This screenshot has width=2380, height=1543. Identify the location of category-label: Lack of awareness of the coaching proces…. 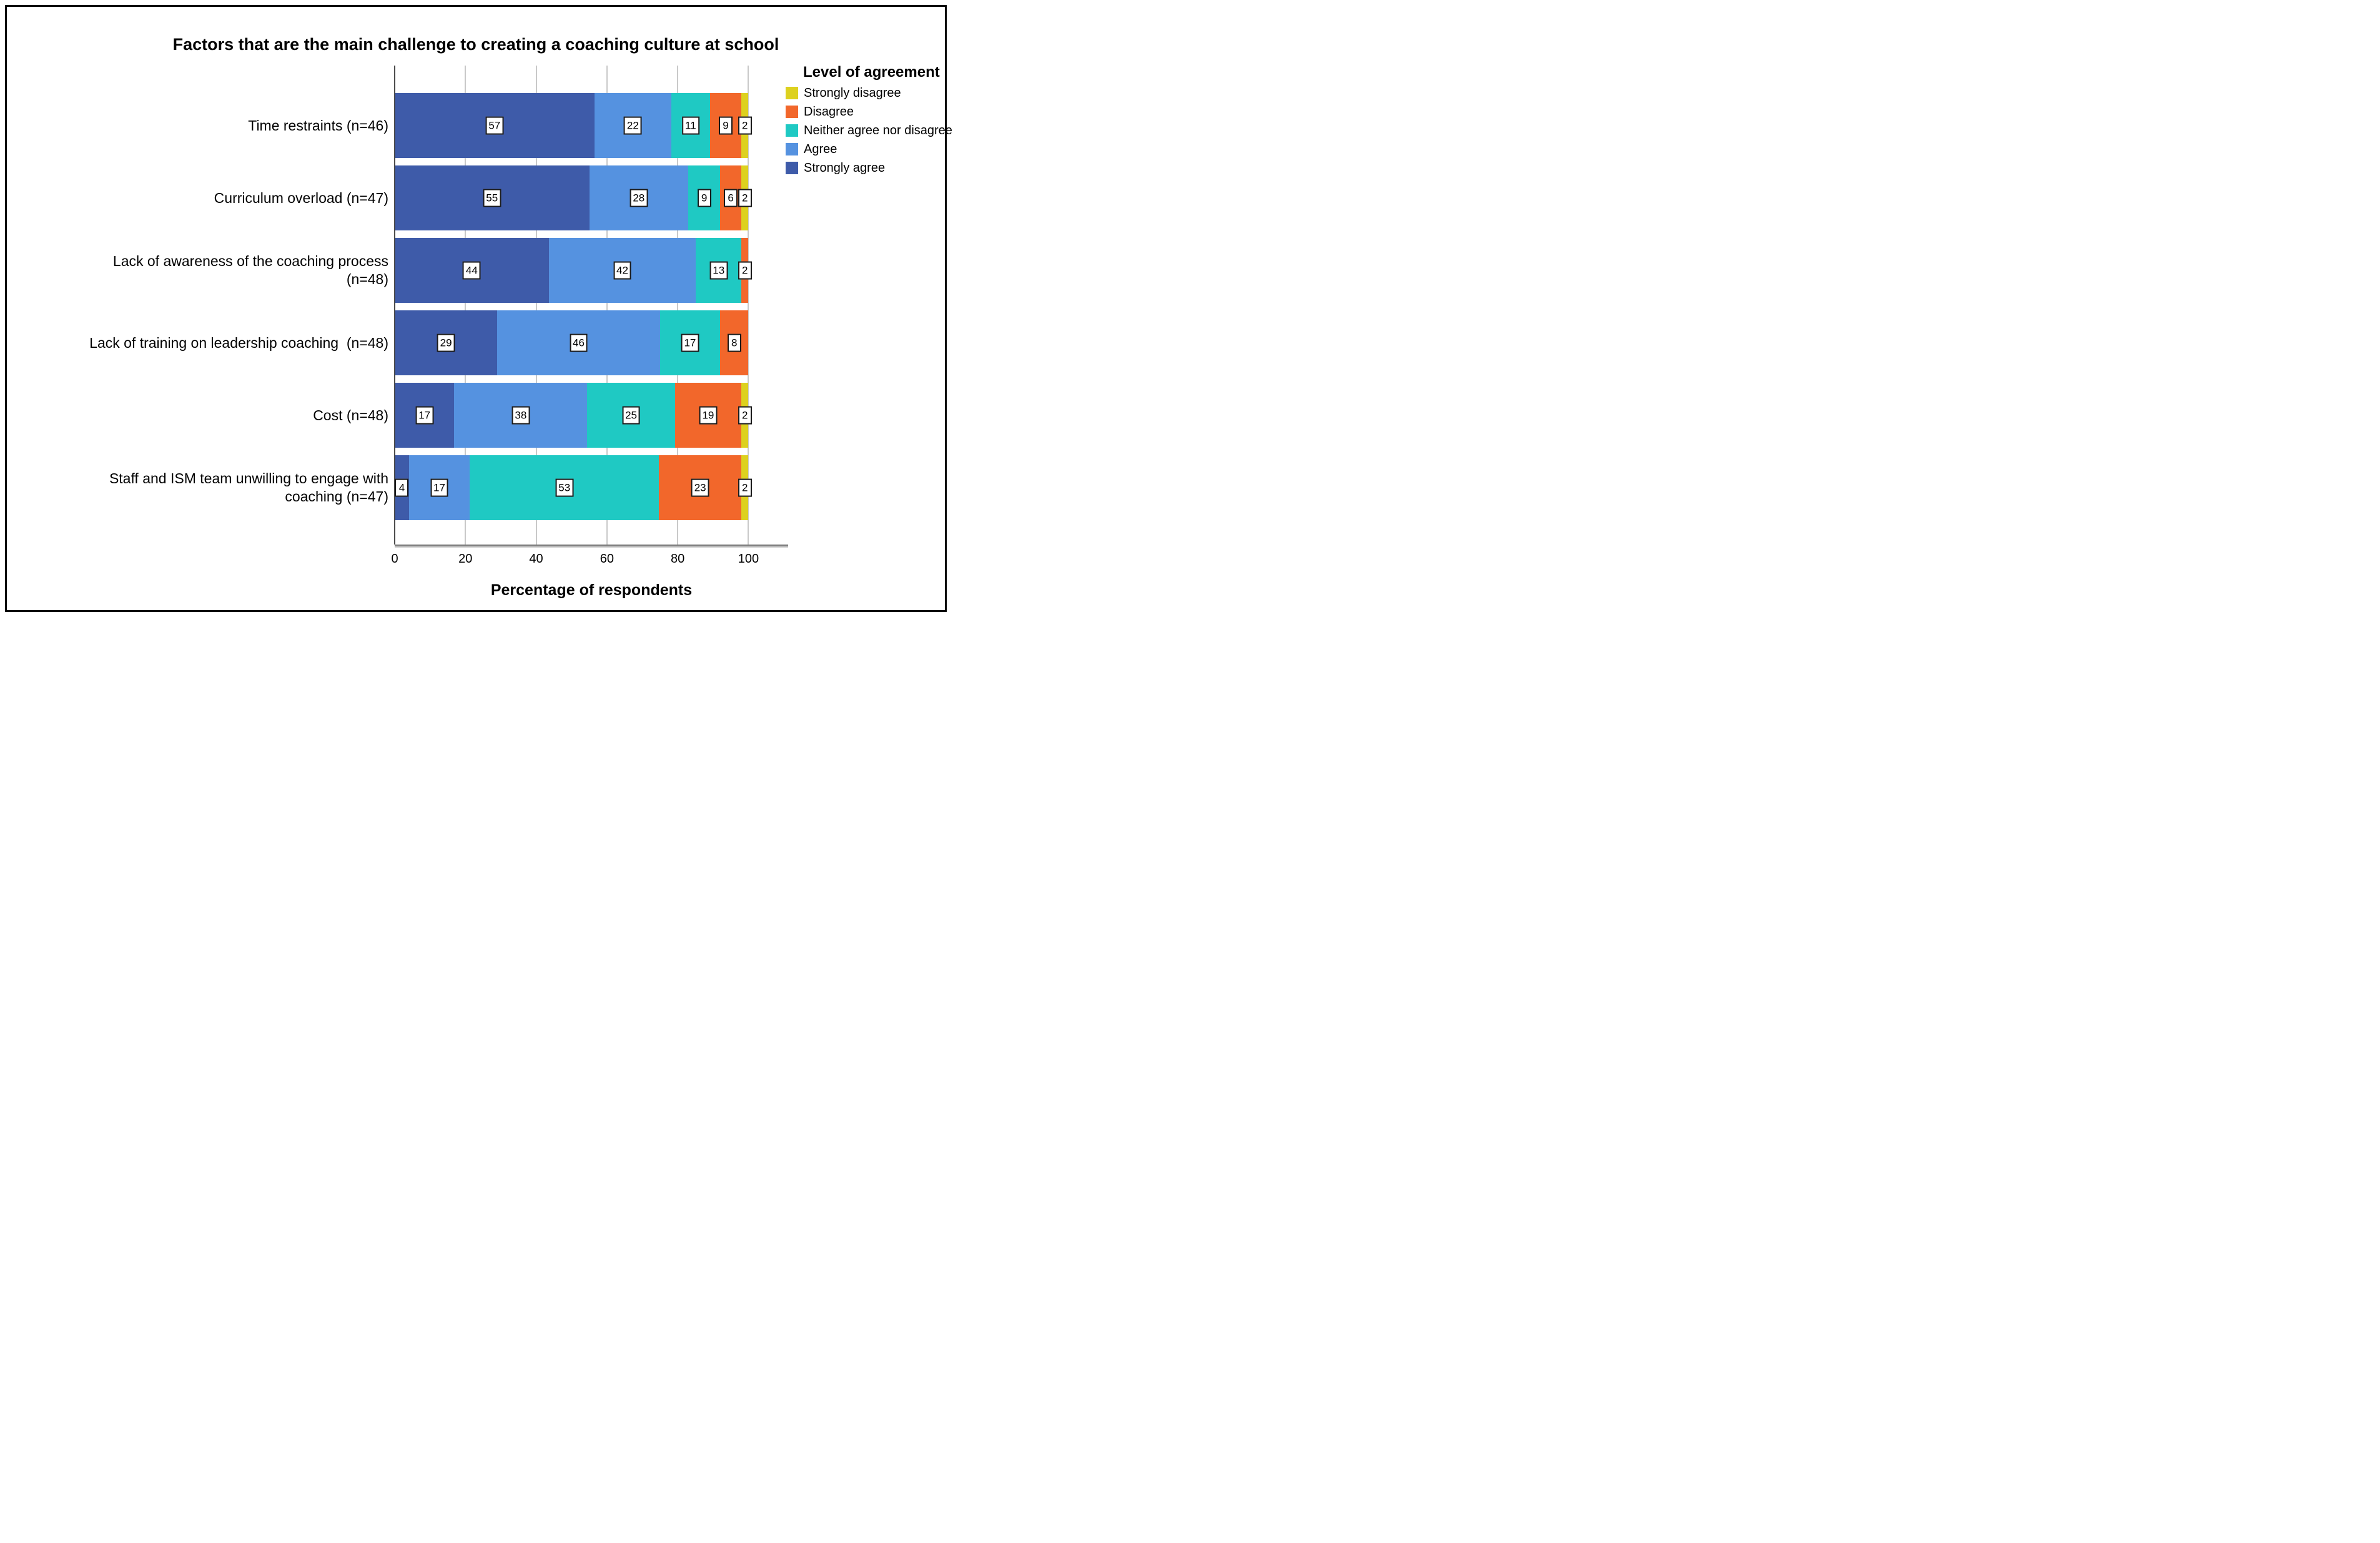
(200, 270).